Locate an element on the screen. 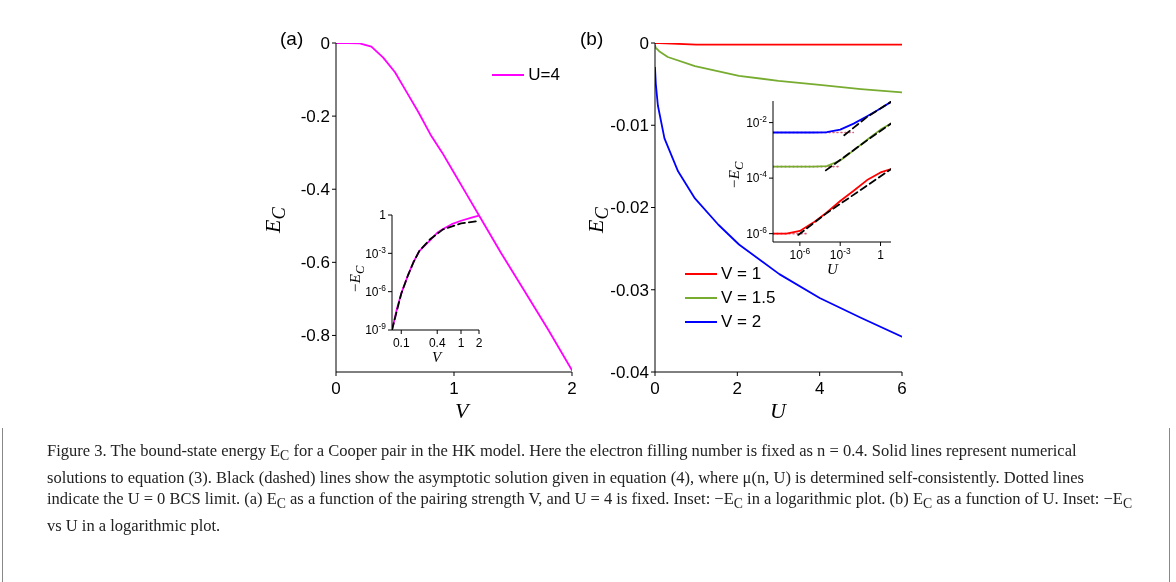 The width and height of the screenshot is (1176, 582). y-tick-label: 10$^{-9}$ is located at coordinates (376, 329).